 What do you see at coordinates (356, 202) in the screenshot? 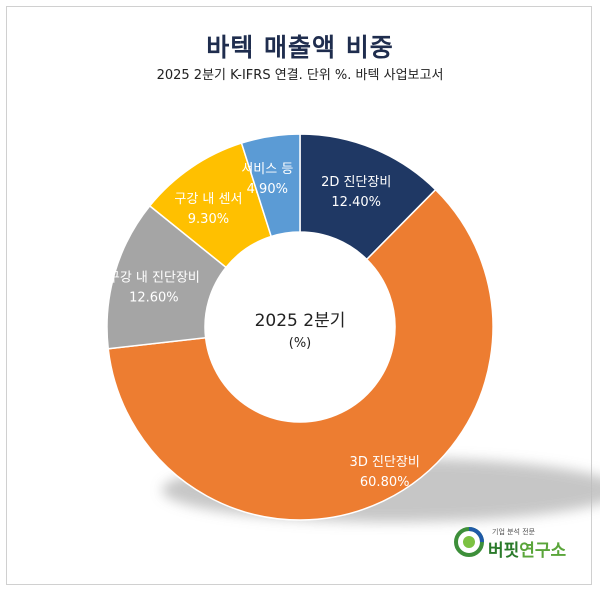
I see `slice-value-0: 12.40%` at bounding box center [356, 202].